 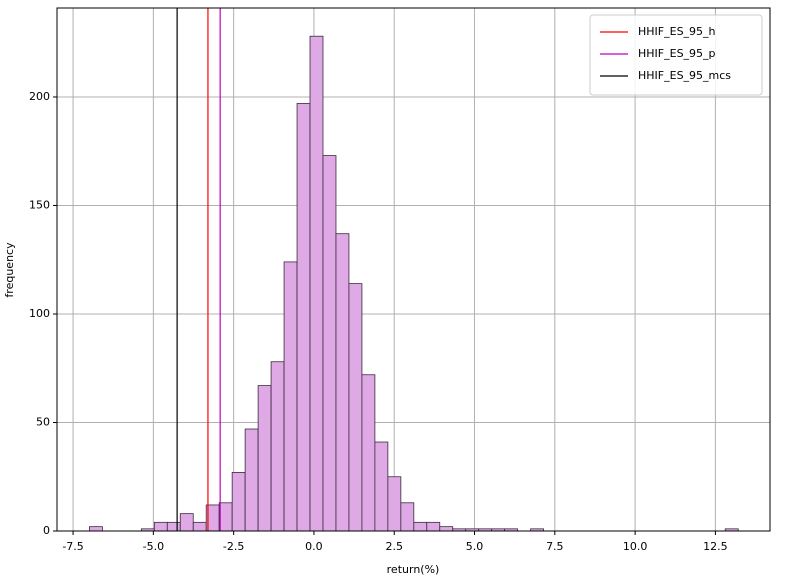 I want to click on legend-label: HHIF_ES_95_p, so click(x=677, y=53).